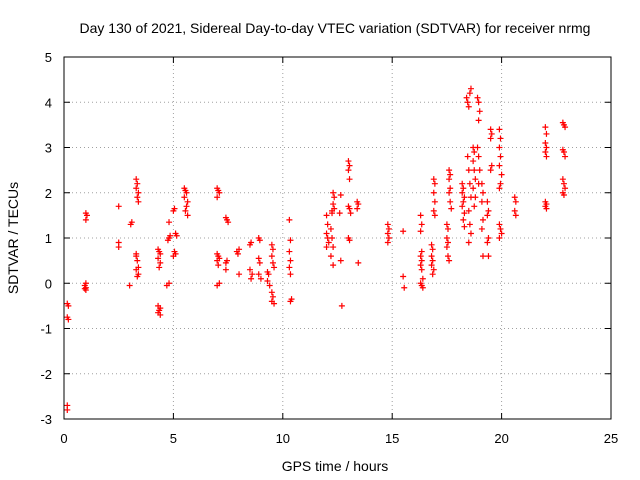 The image size is (640, 480). Describe the element at coordinates (48, 283) in the screenshot. I see `y-tick-label: 0` at that location.